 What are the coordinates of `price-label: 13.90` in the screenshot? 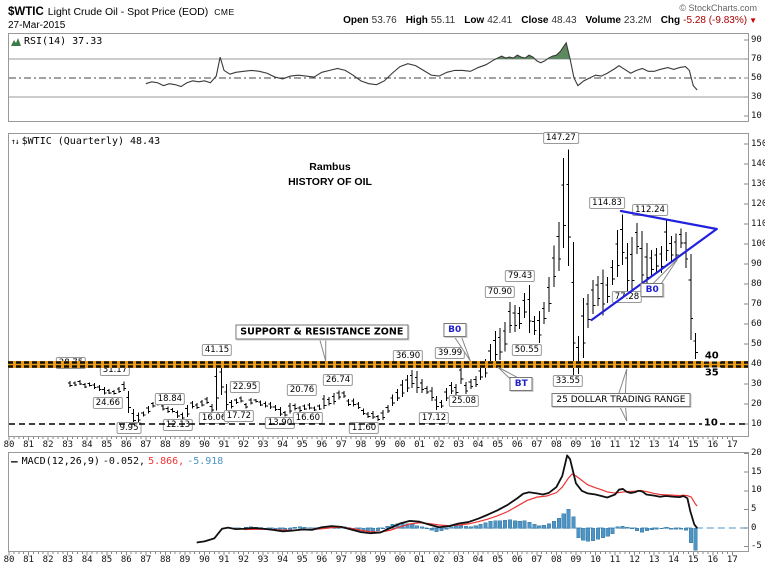 It's located at (280, 423).